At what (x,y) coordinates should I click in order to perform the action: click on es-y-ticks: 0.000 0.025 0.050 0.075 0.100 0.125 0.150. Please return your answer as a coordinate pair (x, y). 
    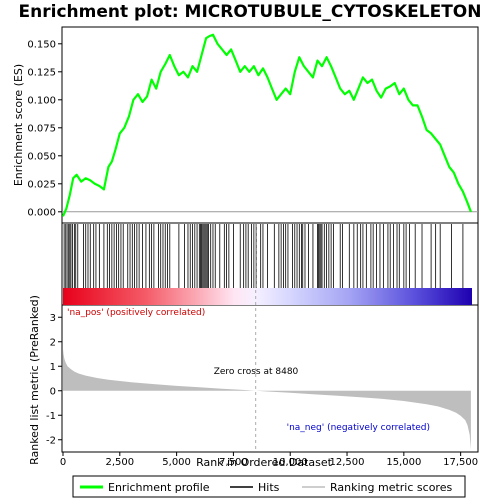
    Looking at the image, I should click on (44, 128).